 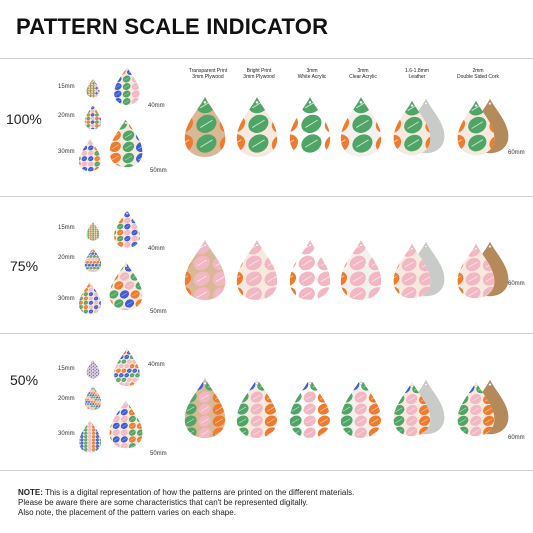 I want to click on scale-label-50: 50%, so click(x=24, y=380).